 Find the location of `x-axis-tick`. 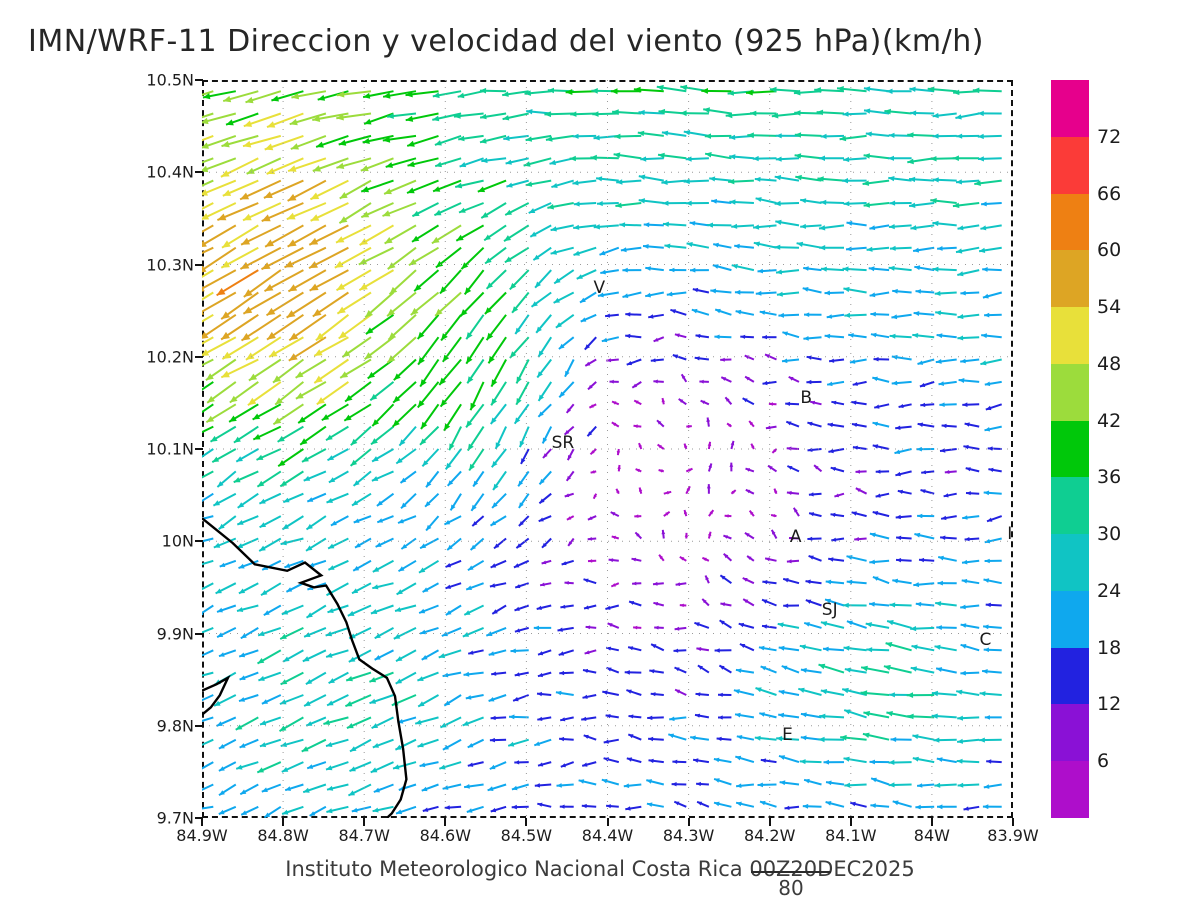

x-axis-tick is located at coordinates (1013, 822).